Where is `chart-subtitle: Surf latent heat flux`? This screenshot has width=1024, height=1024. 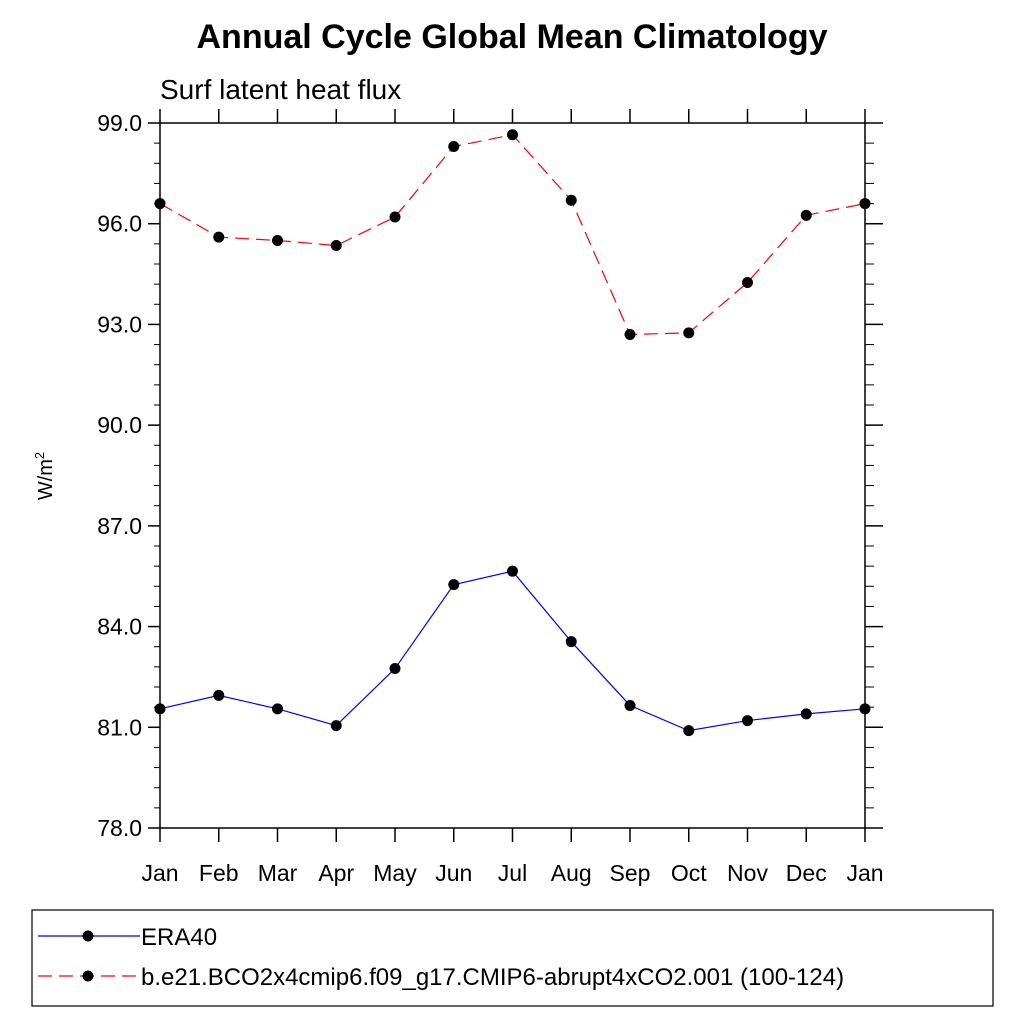 chart-subtitle: Surf latent heat flux is located at coordinates (280, 89).